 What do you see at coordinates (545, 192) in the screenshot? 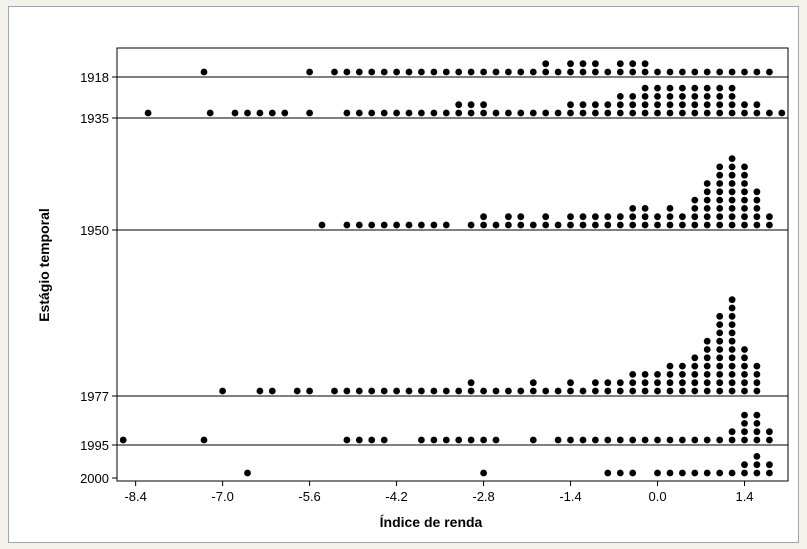
I see `series-1950` at bounding box center [545, 192].